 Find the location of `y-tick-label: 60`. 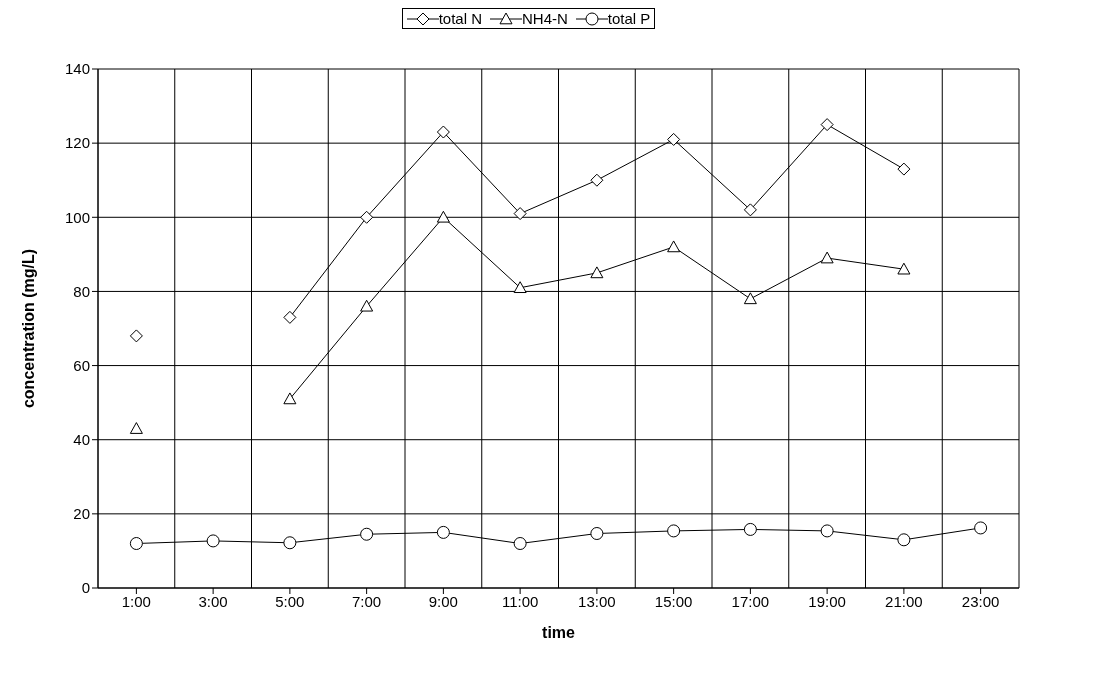

y-tick-label: 60 is located at coordinates (81, 365).